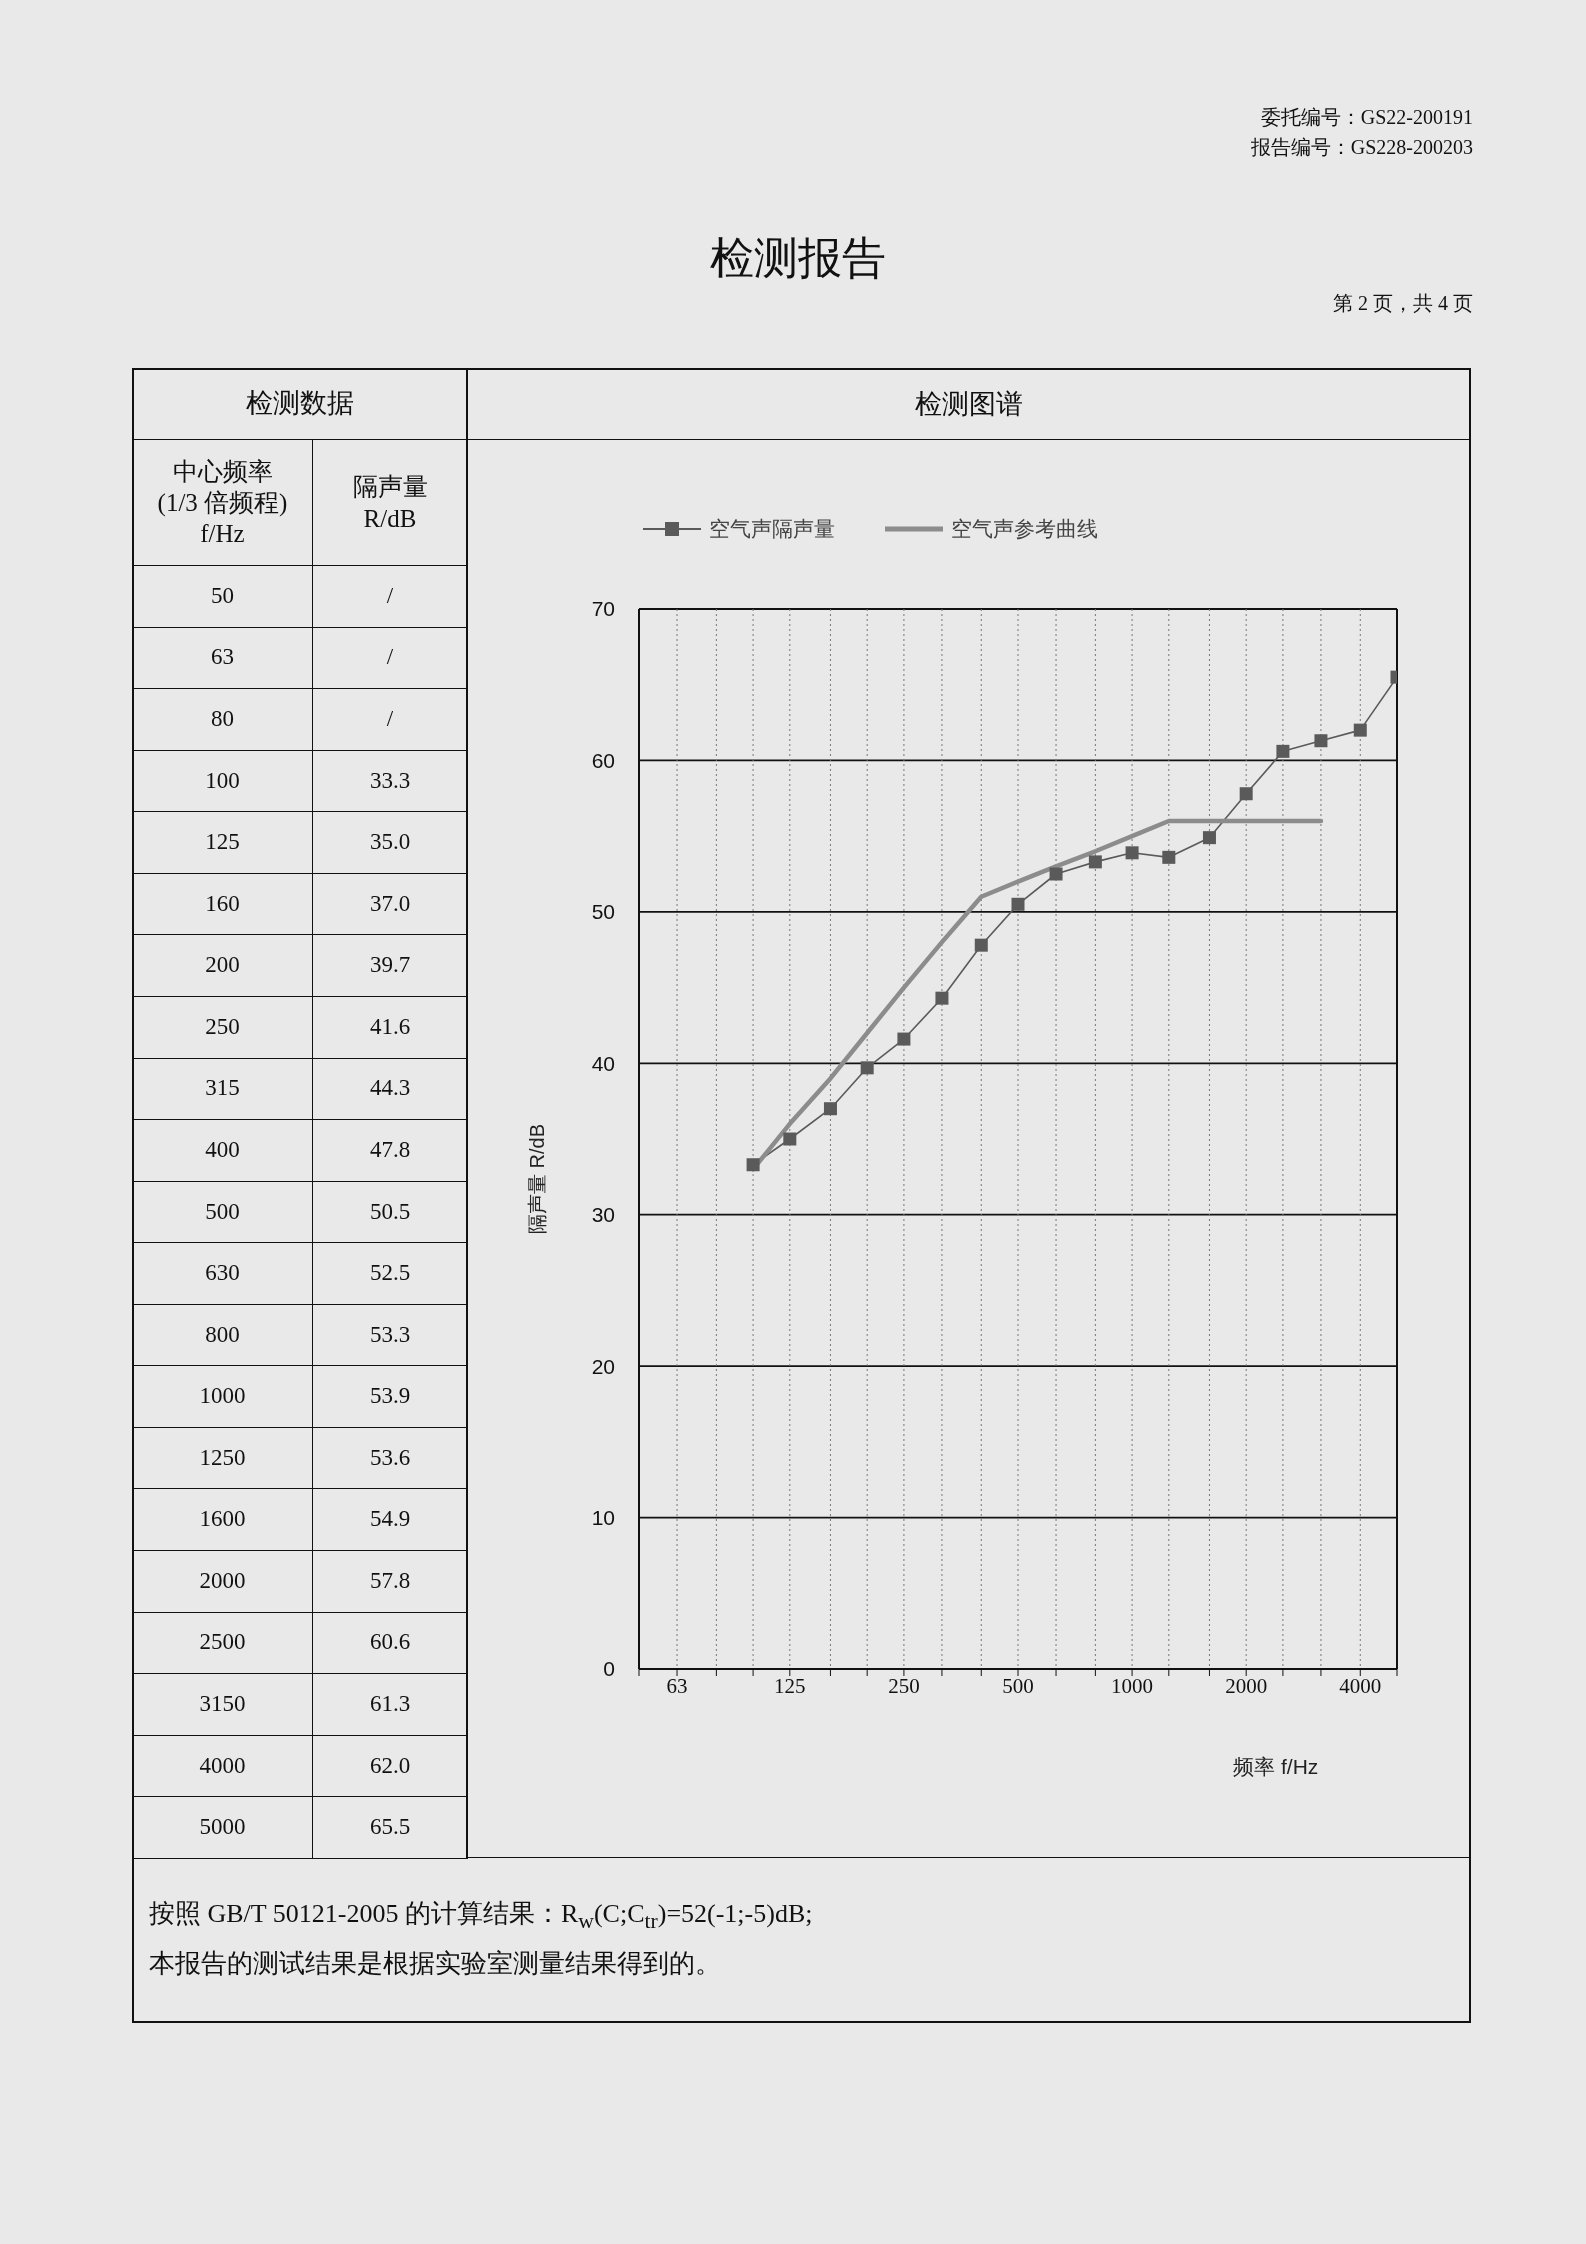 The height and width of the screenshot is (2244, 1586). I want to click on y-tick-label: 50, so click(603, 912).